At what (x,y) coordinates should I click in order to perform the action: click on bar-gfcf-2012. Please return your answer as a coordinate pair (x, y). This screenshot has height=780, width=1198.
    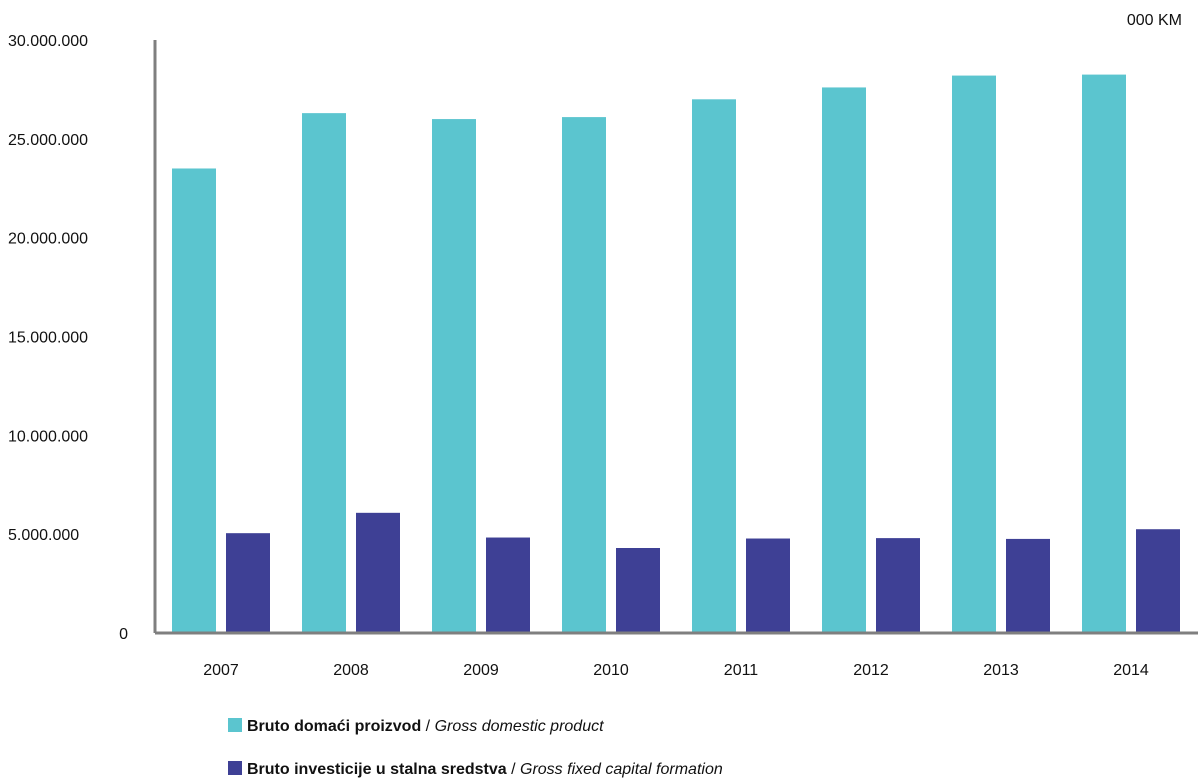
    Looking at the image, I should click on (898, 585).